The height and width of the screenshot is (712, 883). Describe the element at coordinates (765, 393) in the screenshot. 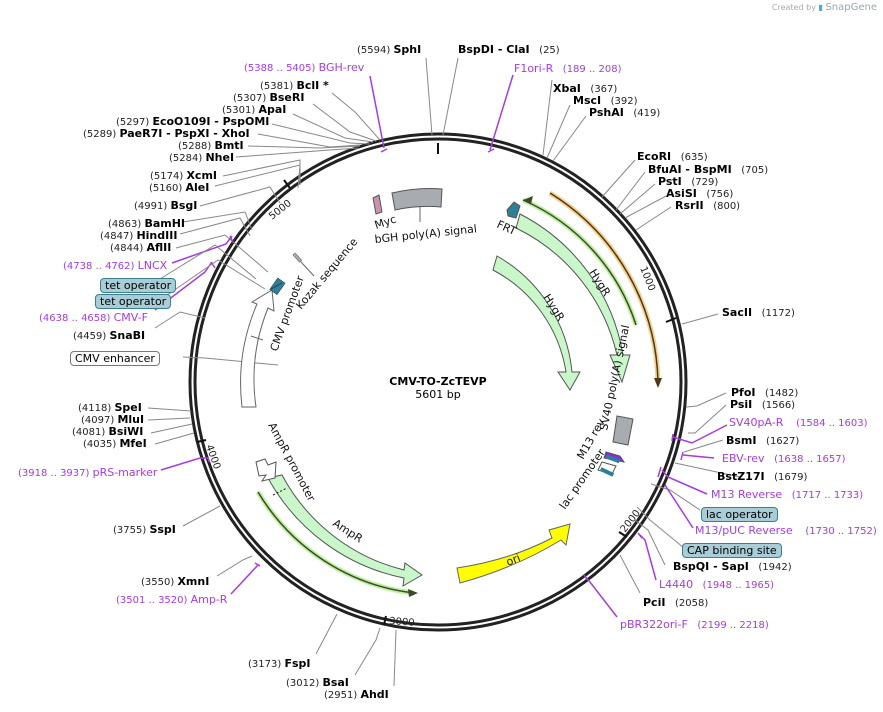

I see `site-pfoi: PfoI (1482)` at that location.